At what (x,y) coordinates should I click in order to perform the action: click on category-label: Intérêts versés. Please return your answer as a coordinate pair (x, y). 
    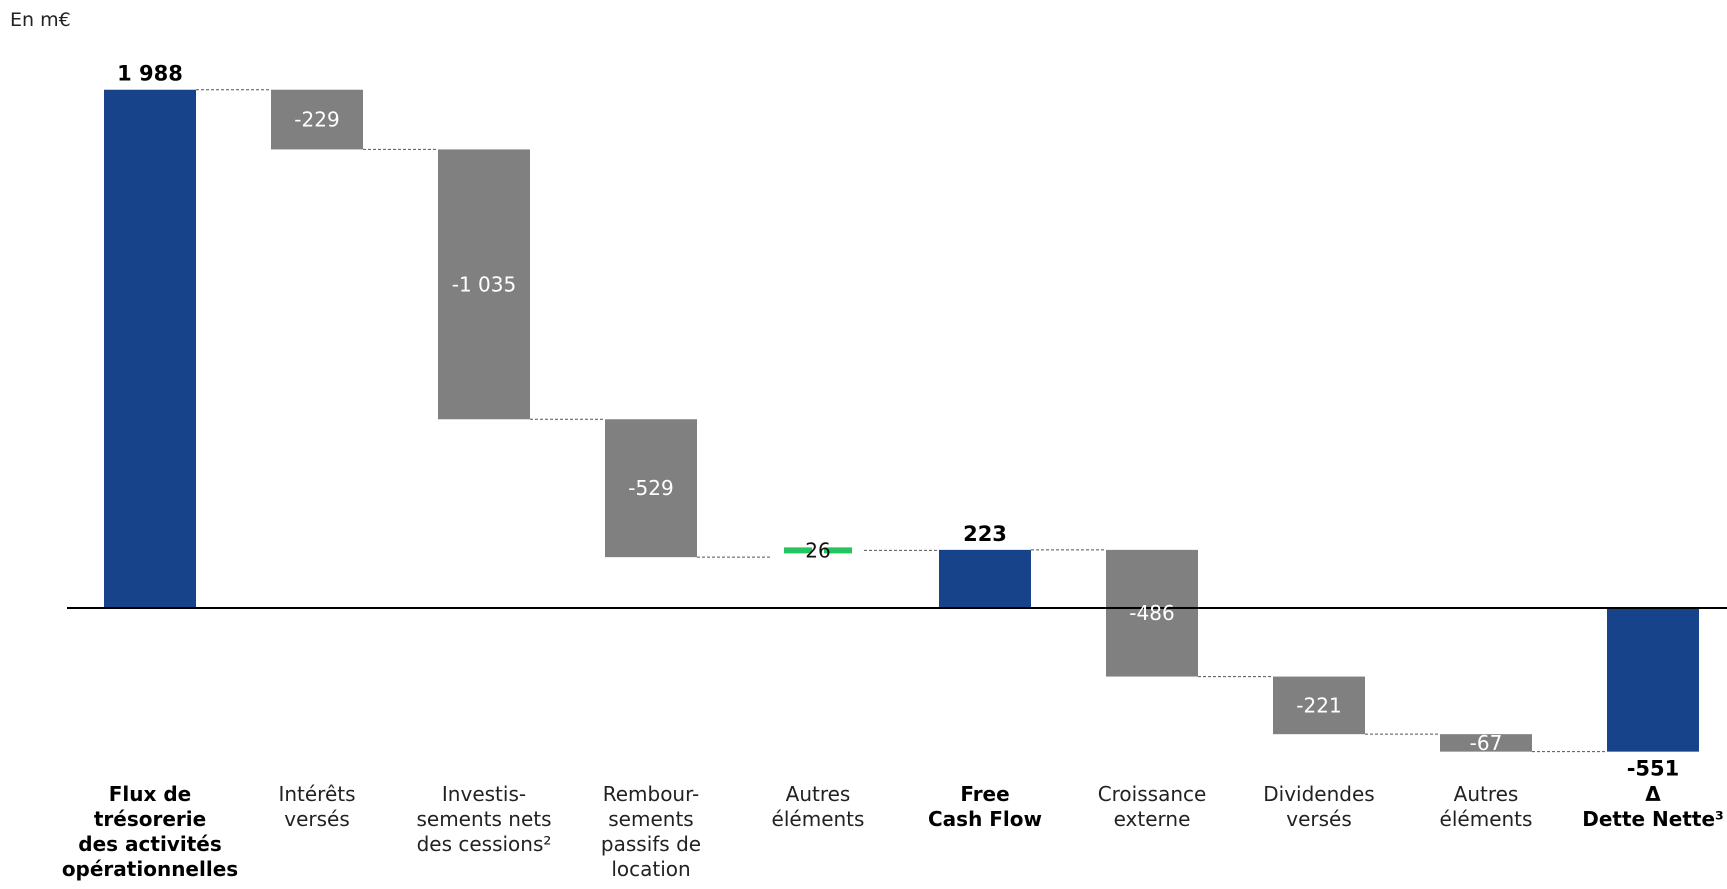
    Looking at the image, I should click on (316, 806).